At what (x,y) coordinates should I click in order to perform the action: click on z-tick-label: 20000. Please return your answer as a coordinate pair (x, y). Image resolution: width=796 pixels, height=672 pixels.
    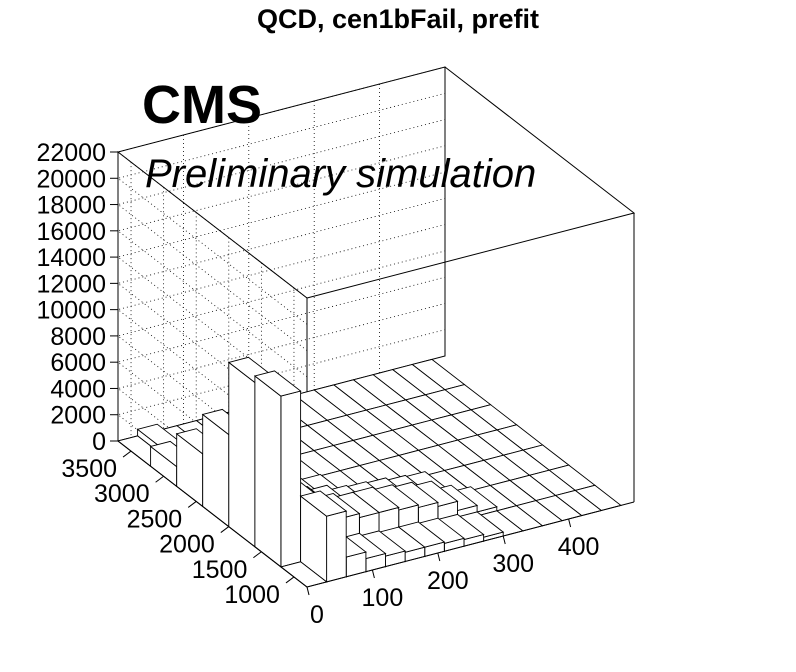
    Looking at the image, I should click on (71, 179).